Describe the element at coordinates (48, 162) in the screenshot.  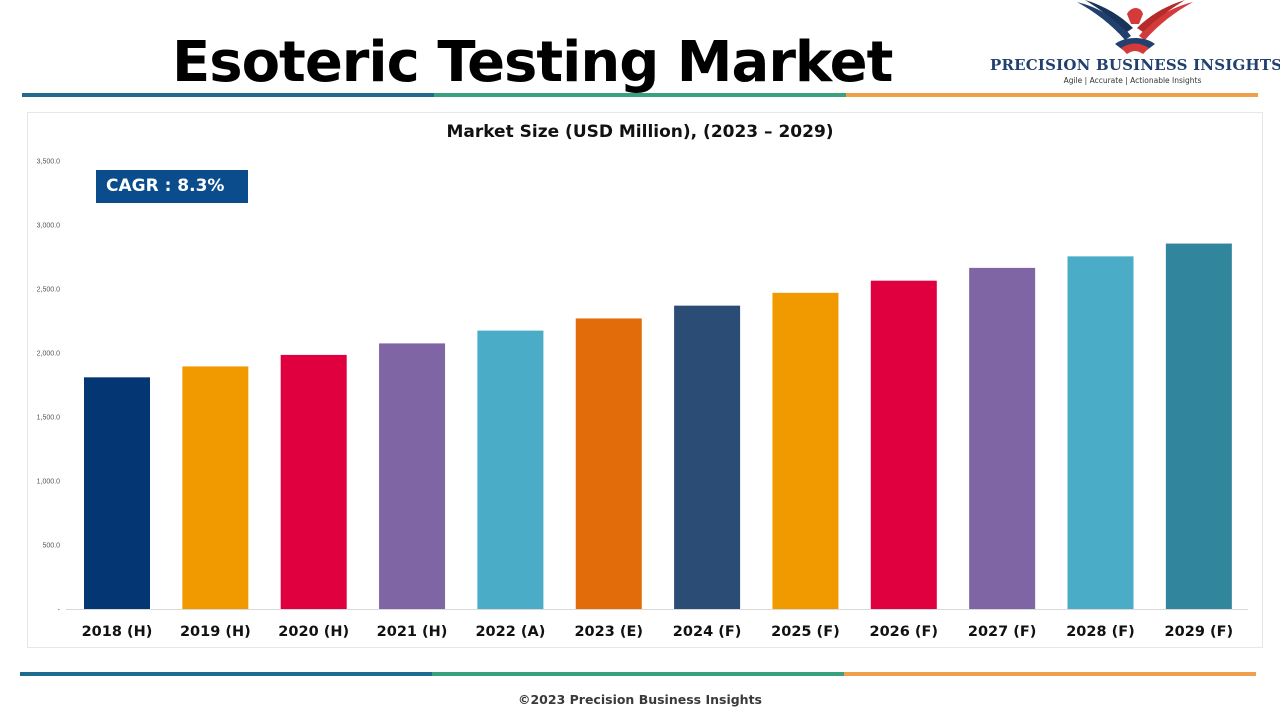
I see `y-tick-label: 3,500.0` at that location.